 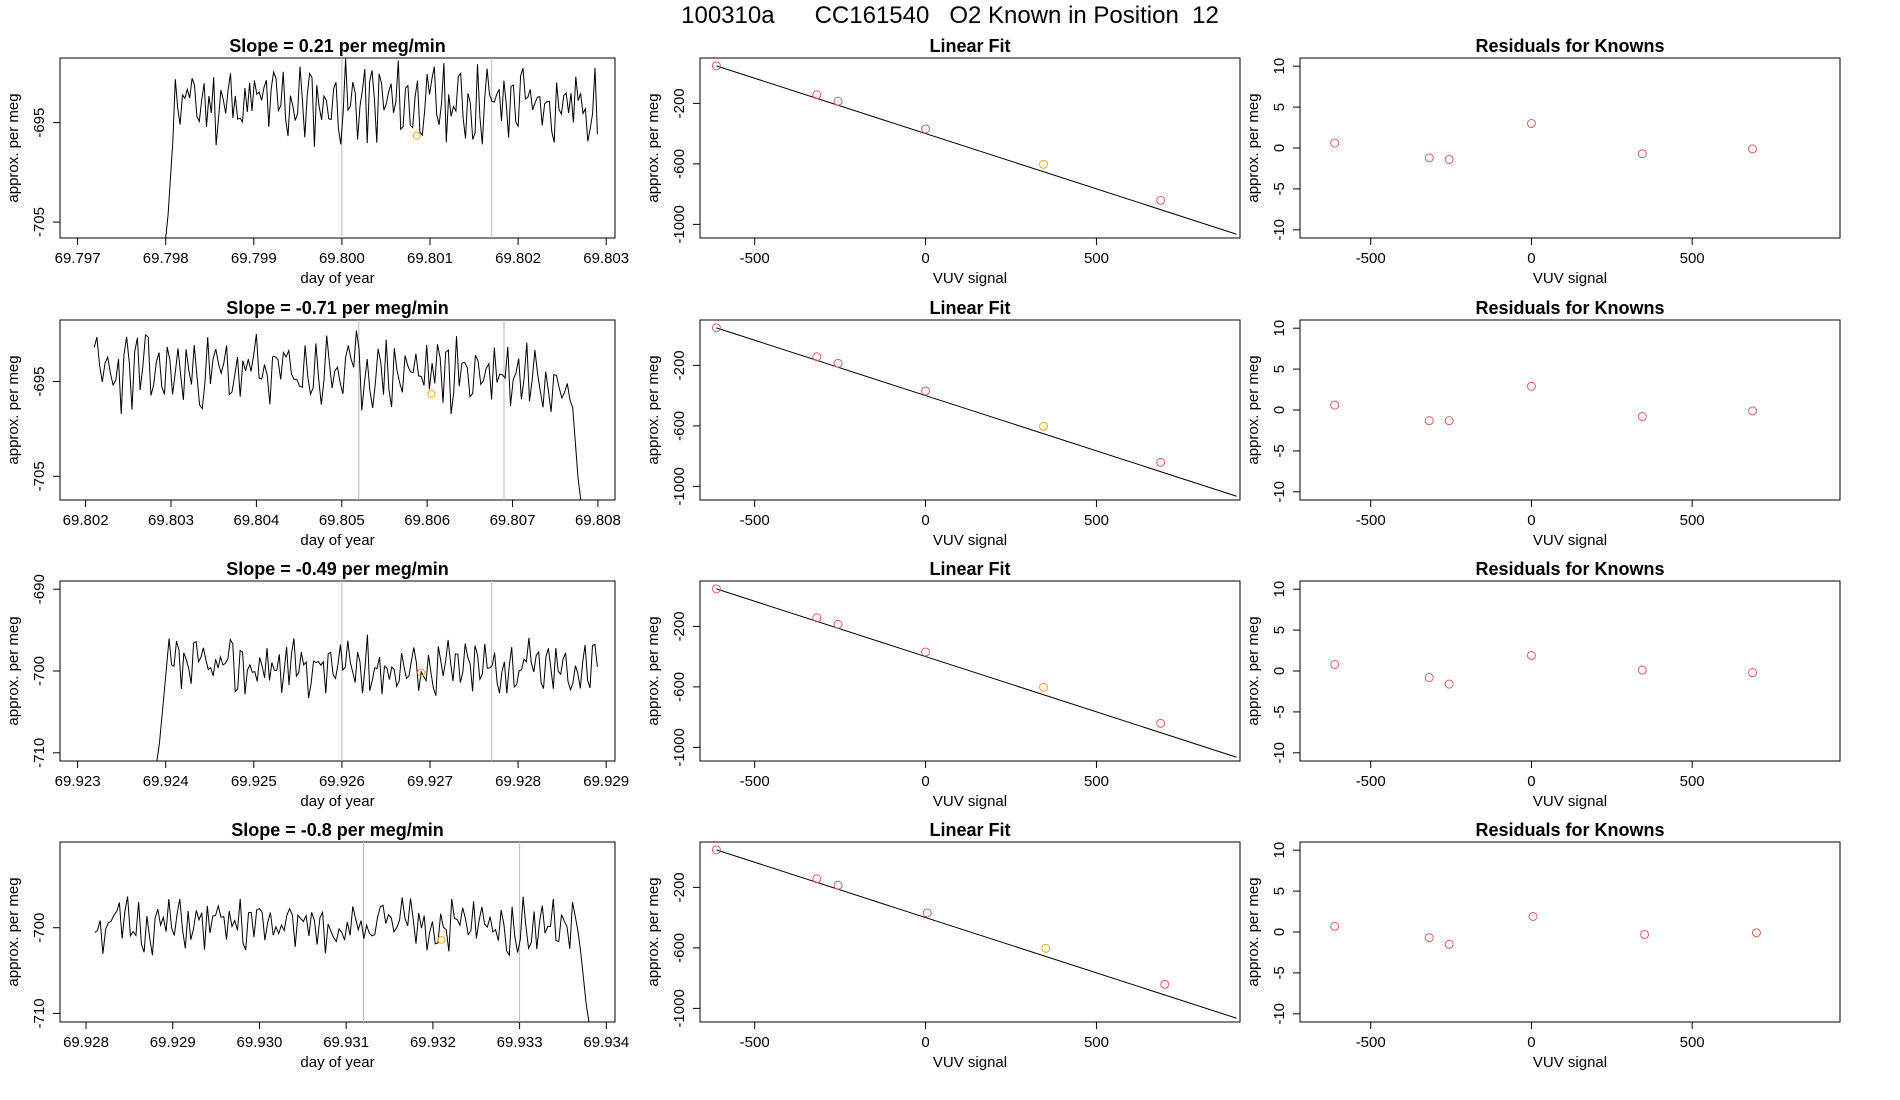 I want to click on x-tick-label: 69.928, so click(x=86, y=1042).